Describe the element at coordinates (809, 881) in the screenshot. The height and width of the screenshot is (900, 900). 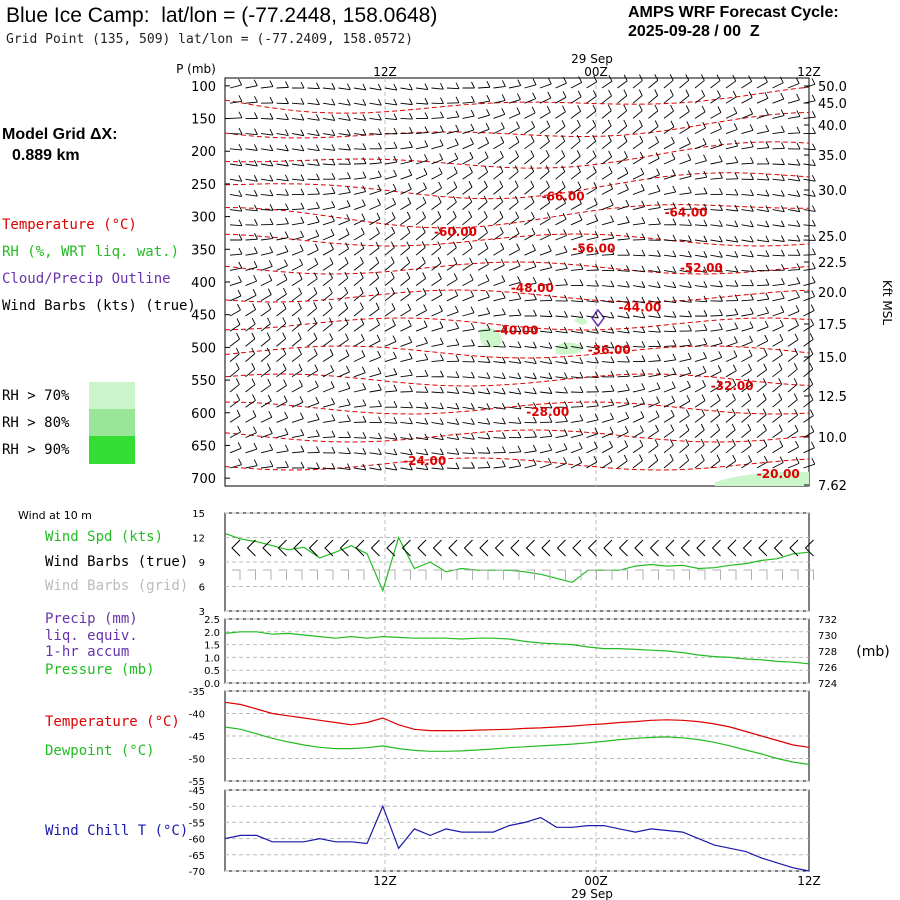
I see `bottom-label-12z-b: 12Z` at that location.